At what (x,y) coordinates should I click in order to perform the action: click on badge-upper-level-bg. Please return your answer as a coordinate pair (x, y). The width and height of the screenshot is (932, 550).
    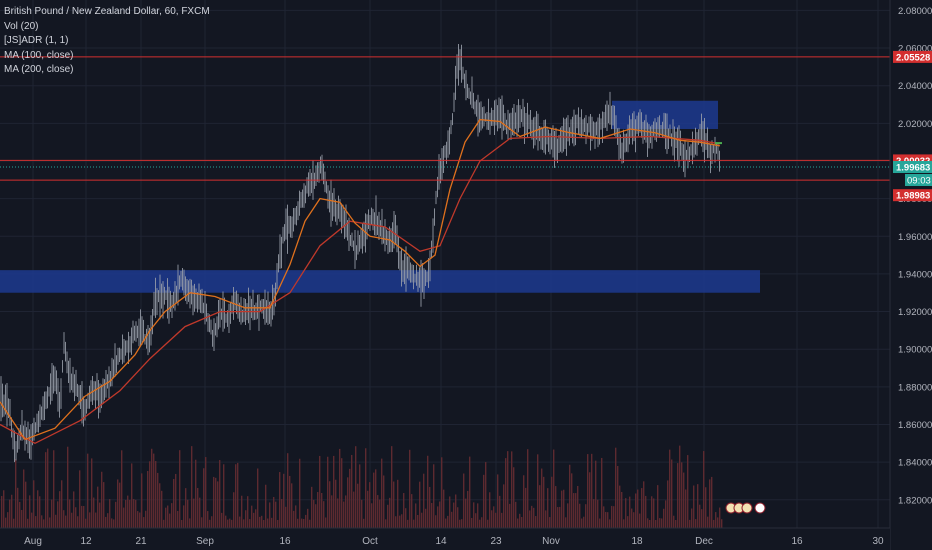
    Looking at the image, I should click on (912, 56).